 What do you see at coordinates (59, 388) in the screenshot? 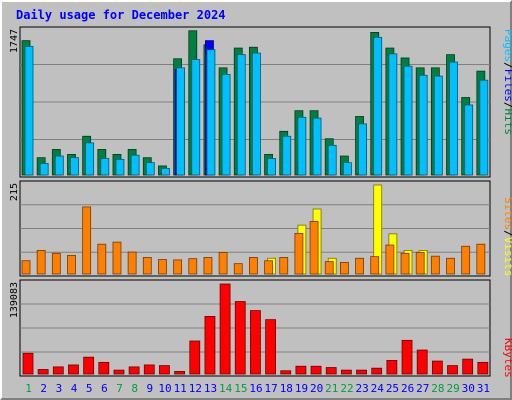
I see `day-label: 3` at bounding box center [59, 388].